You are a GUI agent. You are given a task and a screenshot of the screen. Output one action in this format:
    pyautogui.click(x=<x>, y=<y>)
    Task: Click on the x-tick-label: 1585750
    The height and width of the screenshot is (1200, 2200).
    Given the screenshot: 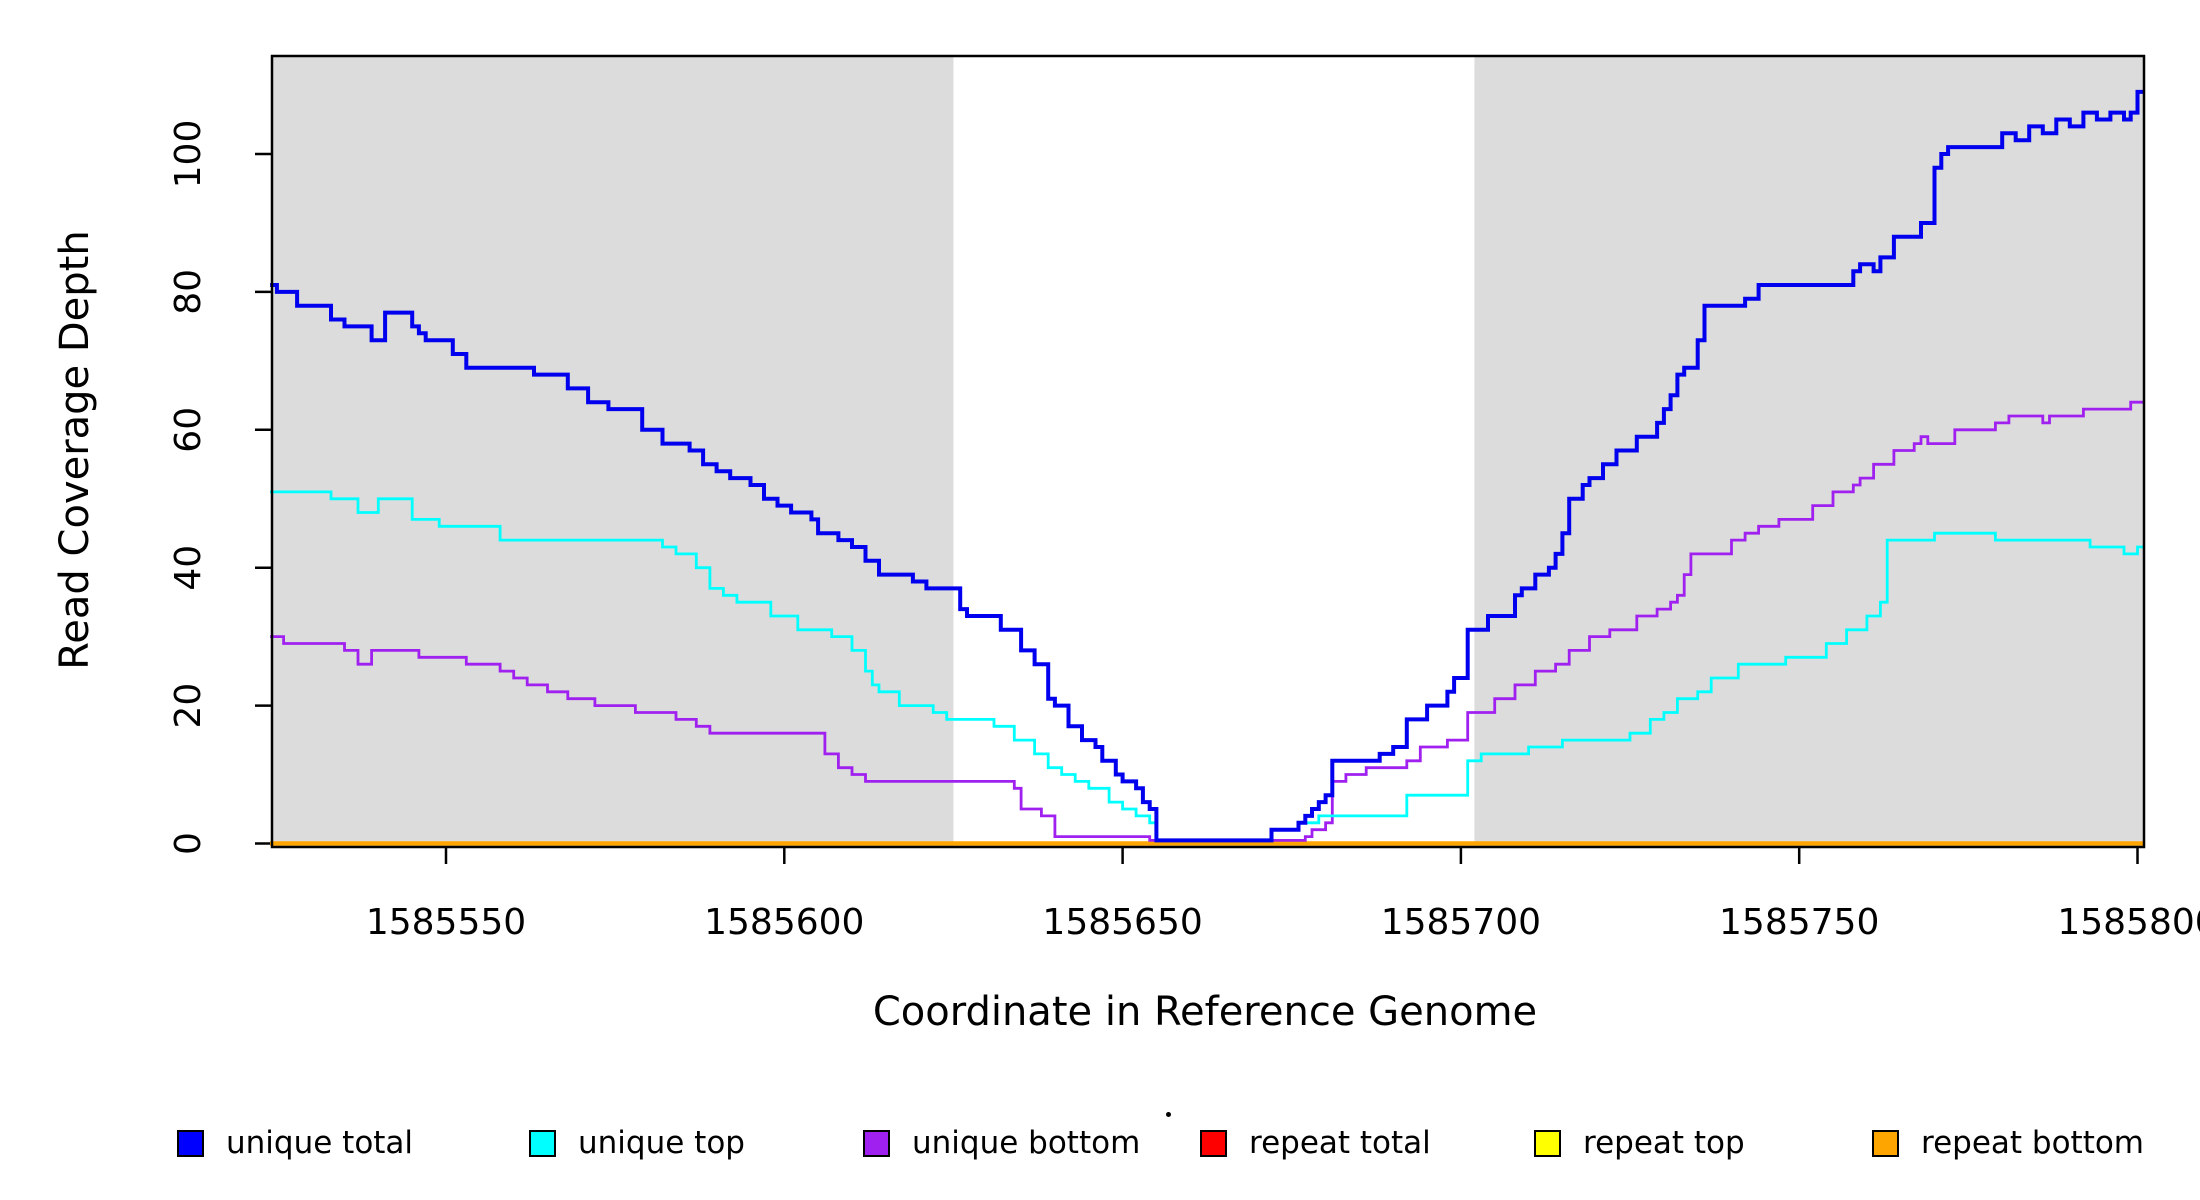 What is the action you would take?
    pyautogui.click(x=1799, y=922)
    